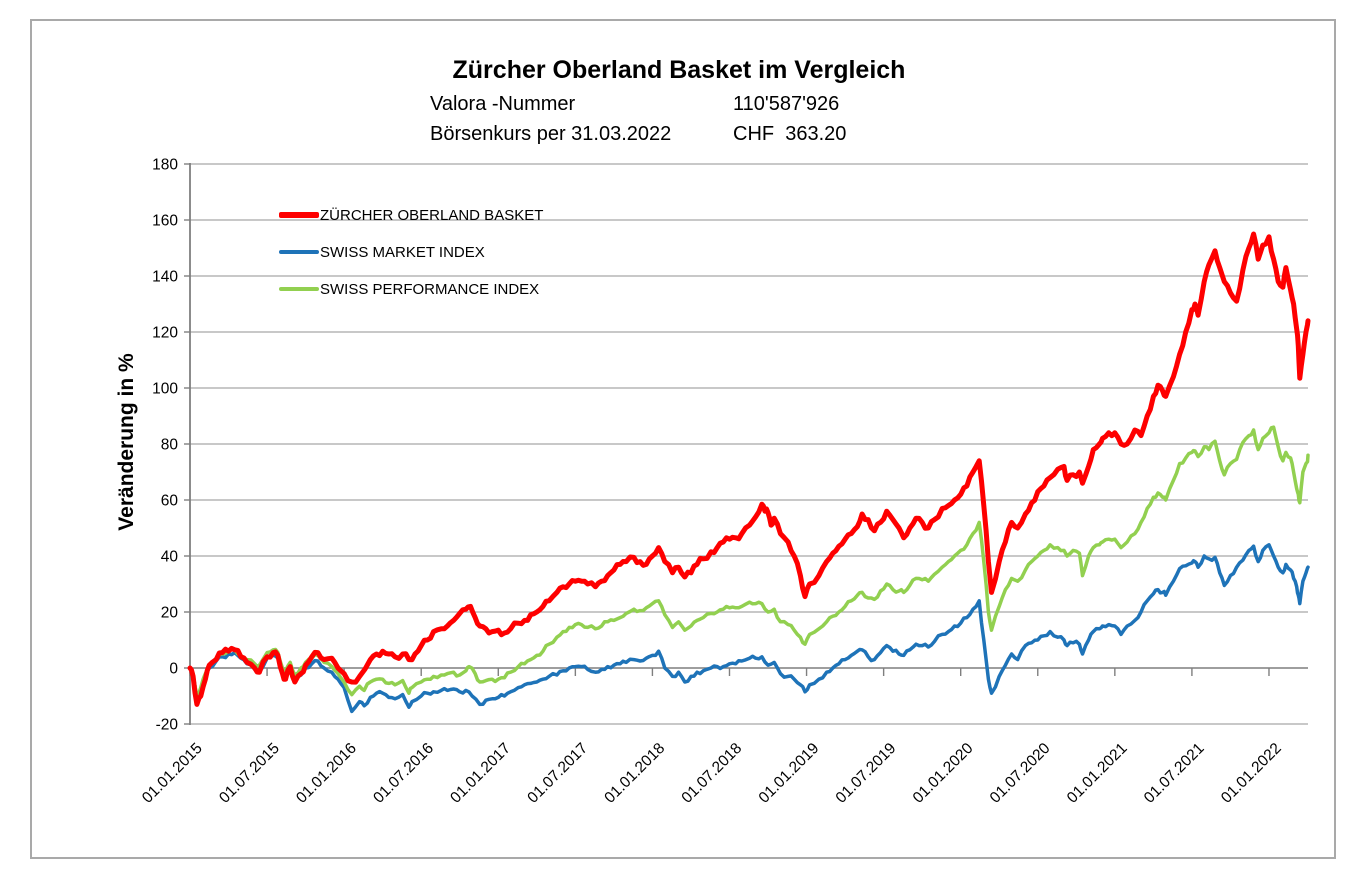 Image resolution: width=1368 pixels, height=877 pixels. Describe the element at coordinates (402, 252) in the screenshot. I see `legend-label-smi: SWISS MARKET INDEX` at that location.